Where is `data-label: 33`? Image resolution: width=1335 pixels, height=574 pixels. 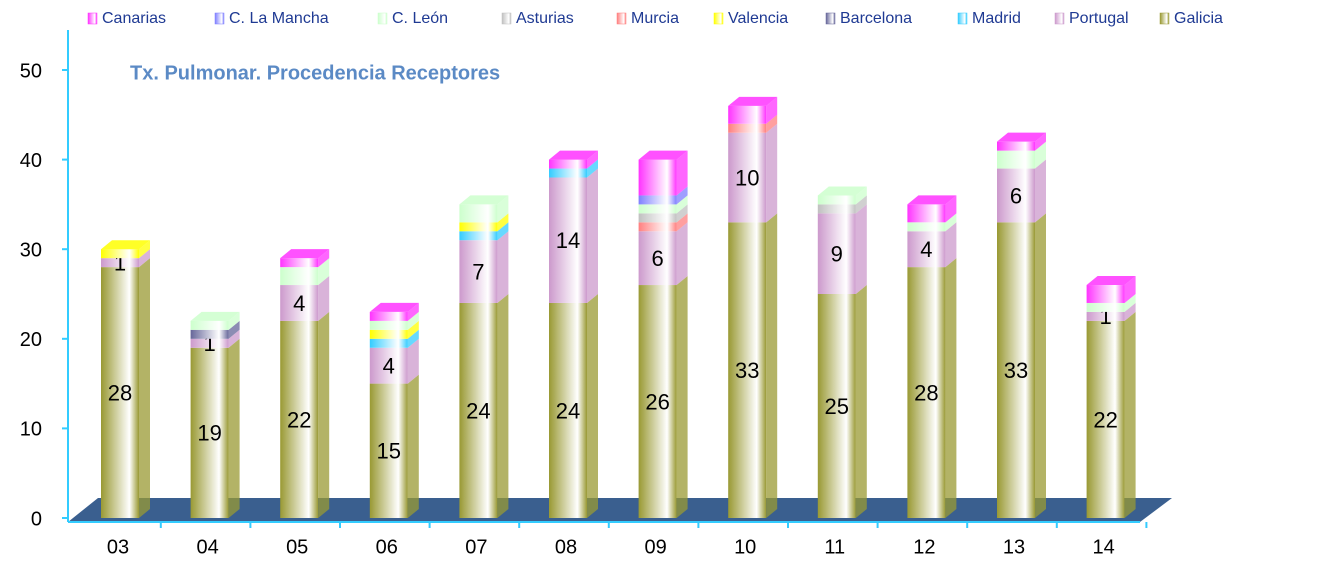
data-label: 33 is located at coordinates (1016, 370).